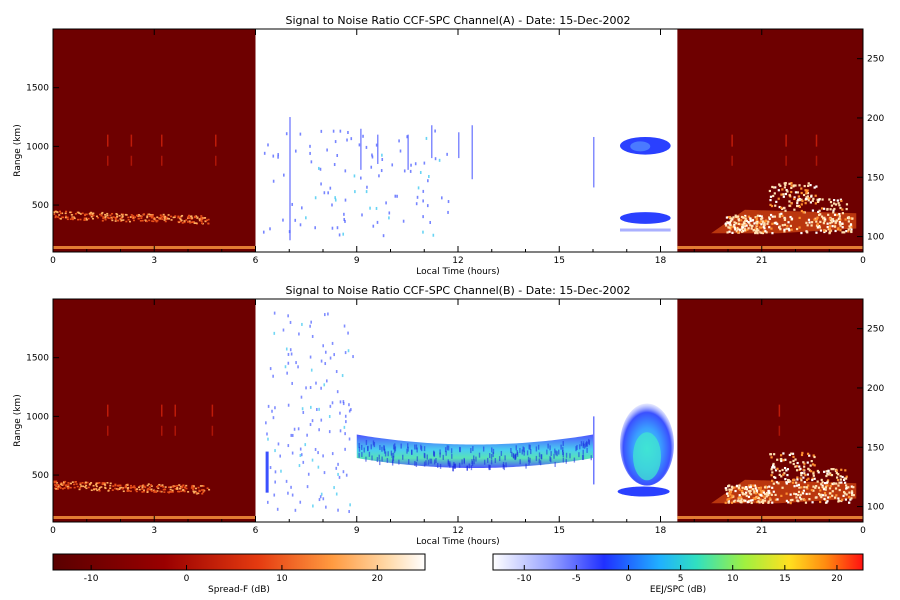 The height and width of the screenshot is (600, 900). What do you see at coordinates (661, 531) in the screenshot?
I see `x-tick-label: 18` at bounding box center [661, 531].